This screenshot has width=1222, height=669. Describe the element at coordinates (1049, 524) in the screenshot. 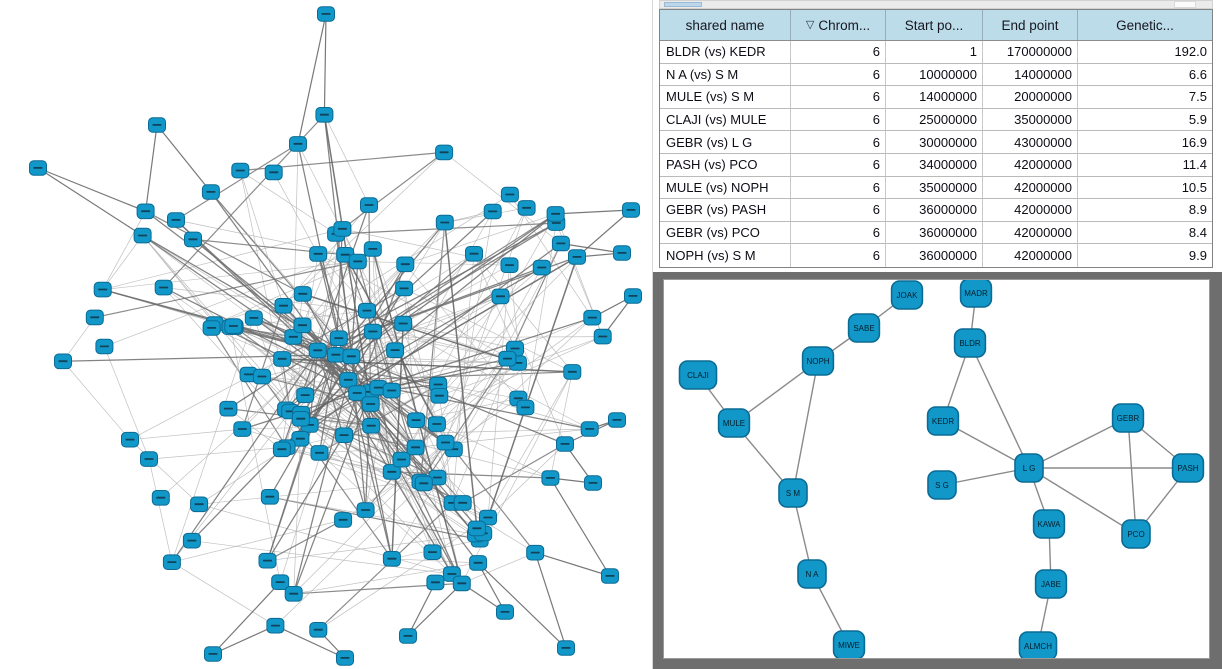

I see `subnetwork-node-kawa: KAWA` at that location.